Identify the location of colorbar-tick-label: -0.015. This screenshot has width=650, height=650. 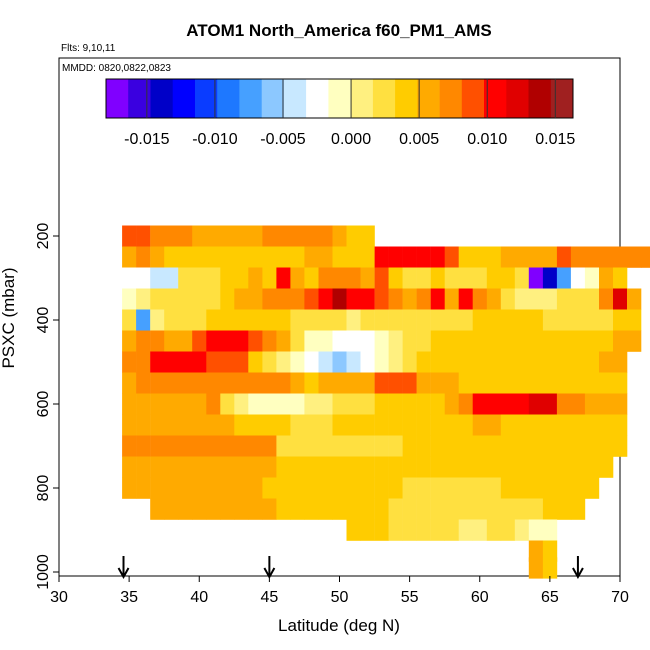
(146, 139).